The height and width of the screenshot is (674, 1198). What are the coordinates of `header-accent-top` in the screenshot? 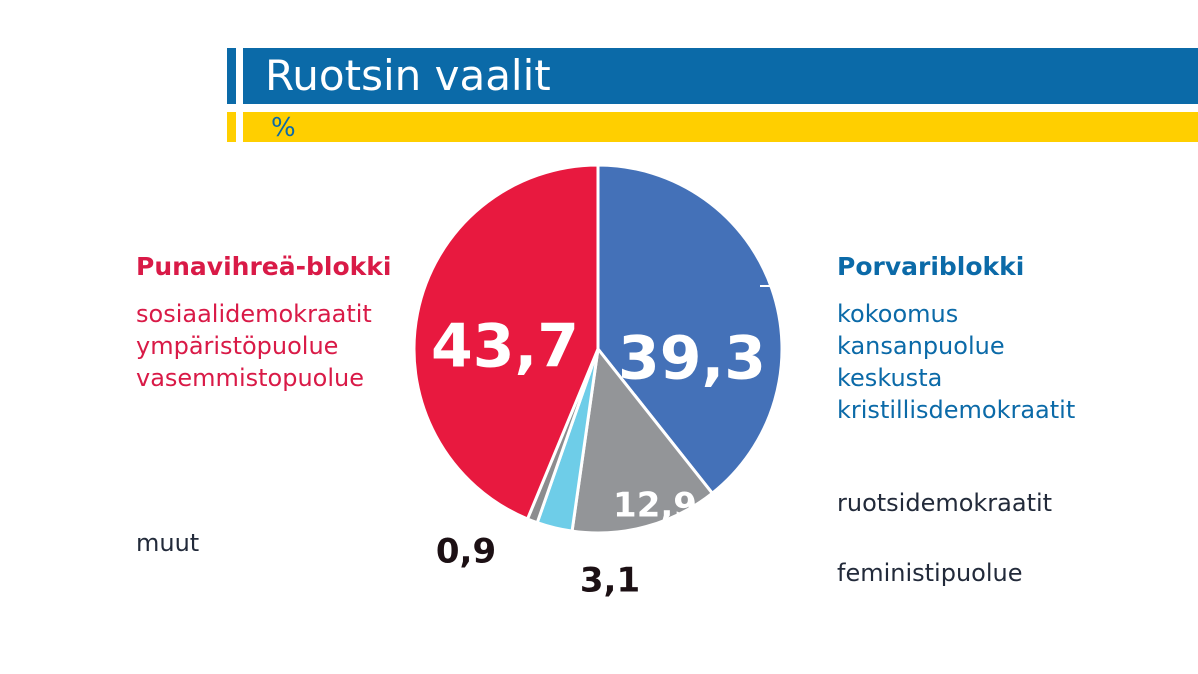 It's located at (231, 76).